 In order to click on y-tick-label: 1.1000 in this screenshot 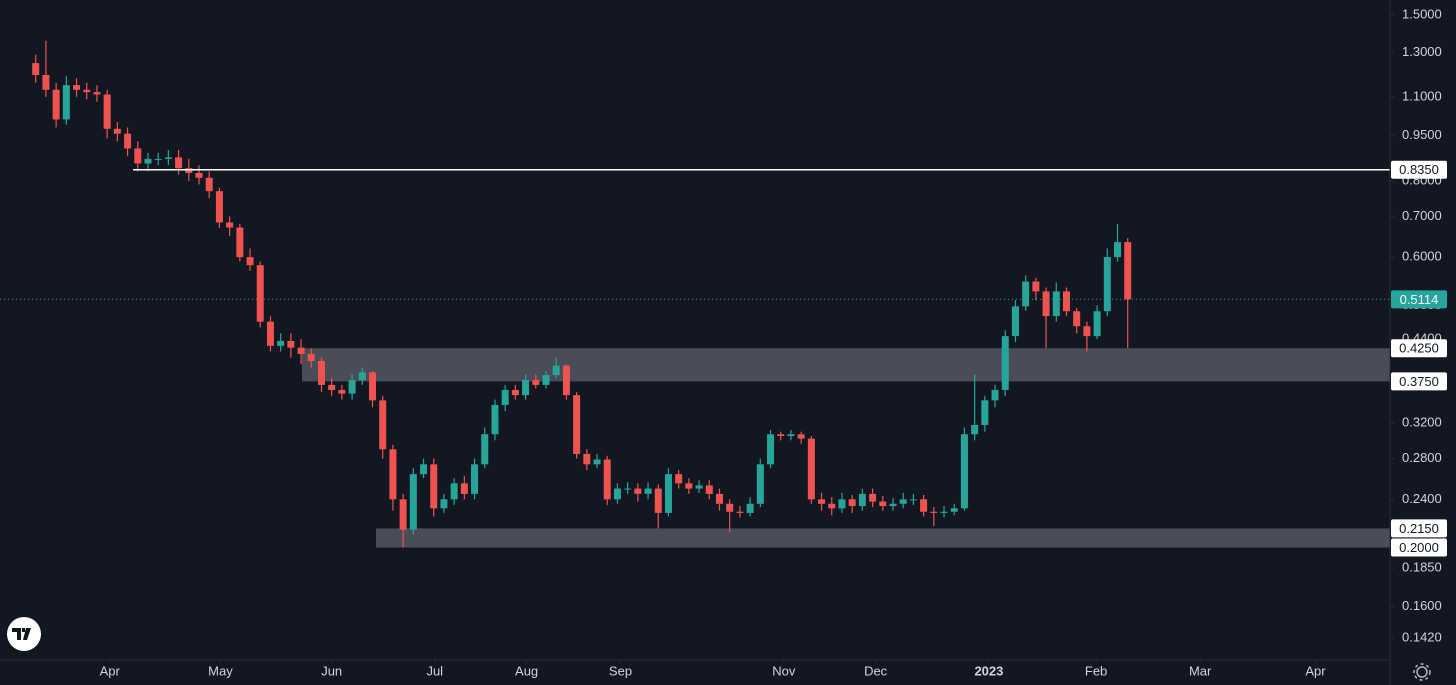, I will do `click(1422, 95)`.